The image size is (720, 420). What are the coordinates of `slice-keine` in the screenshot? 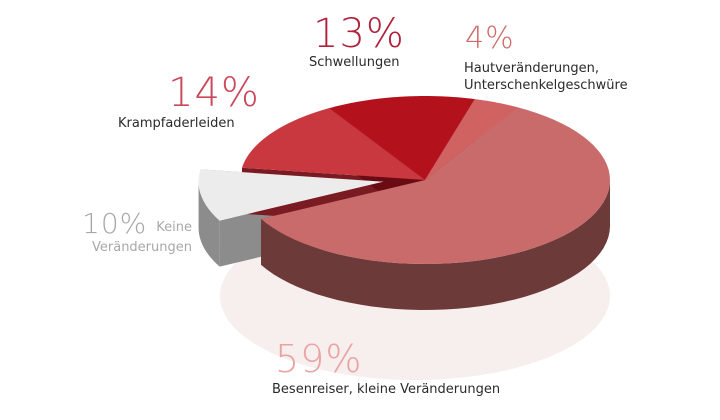 It's located at (291, 195).